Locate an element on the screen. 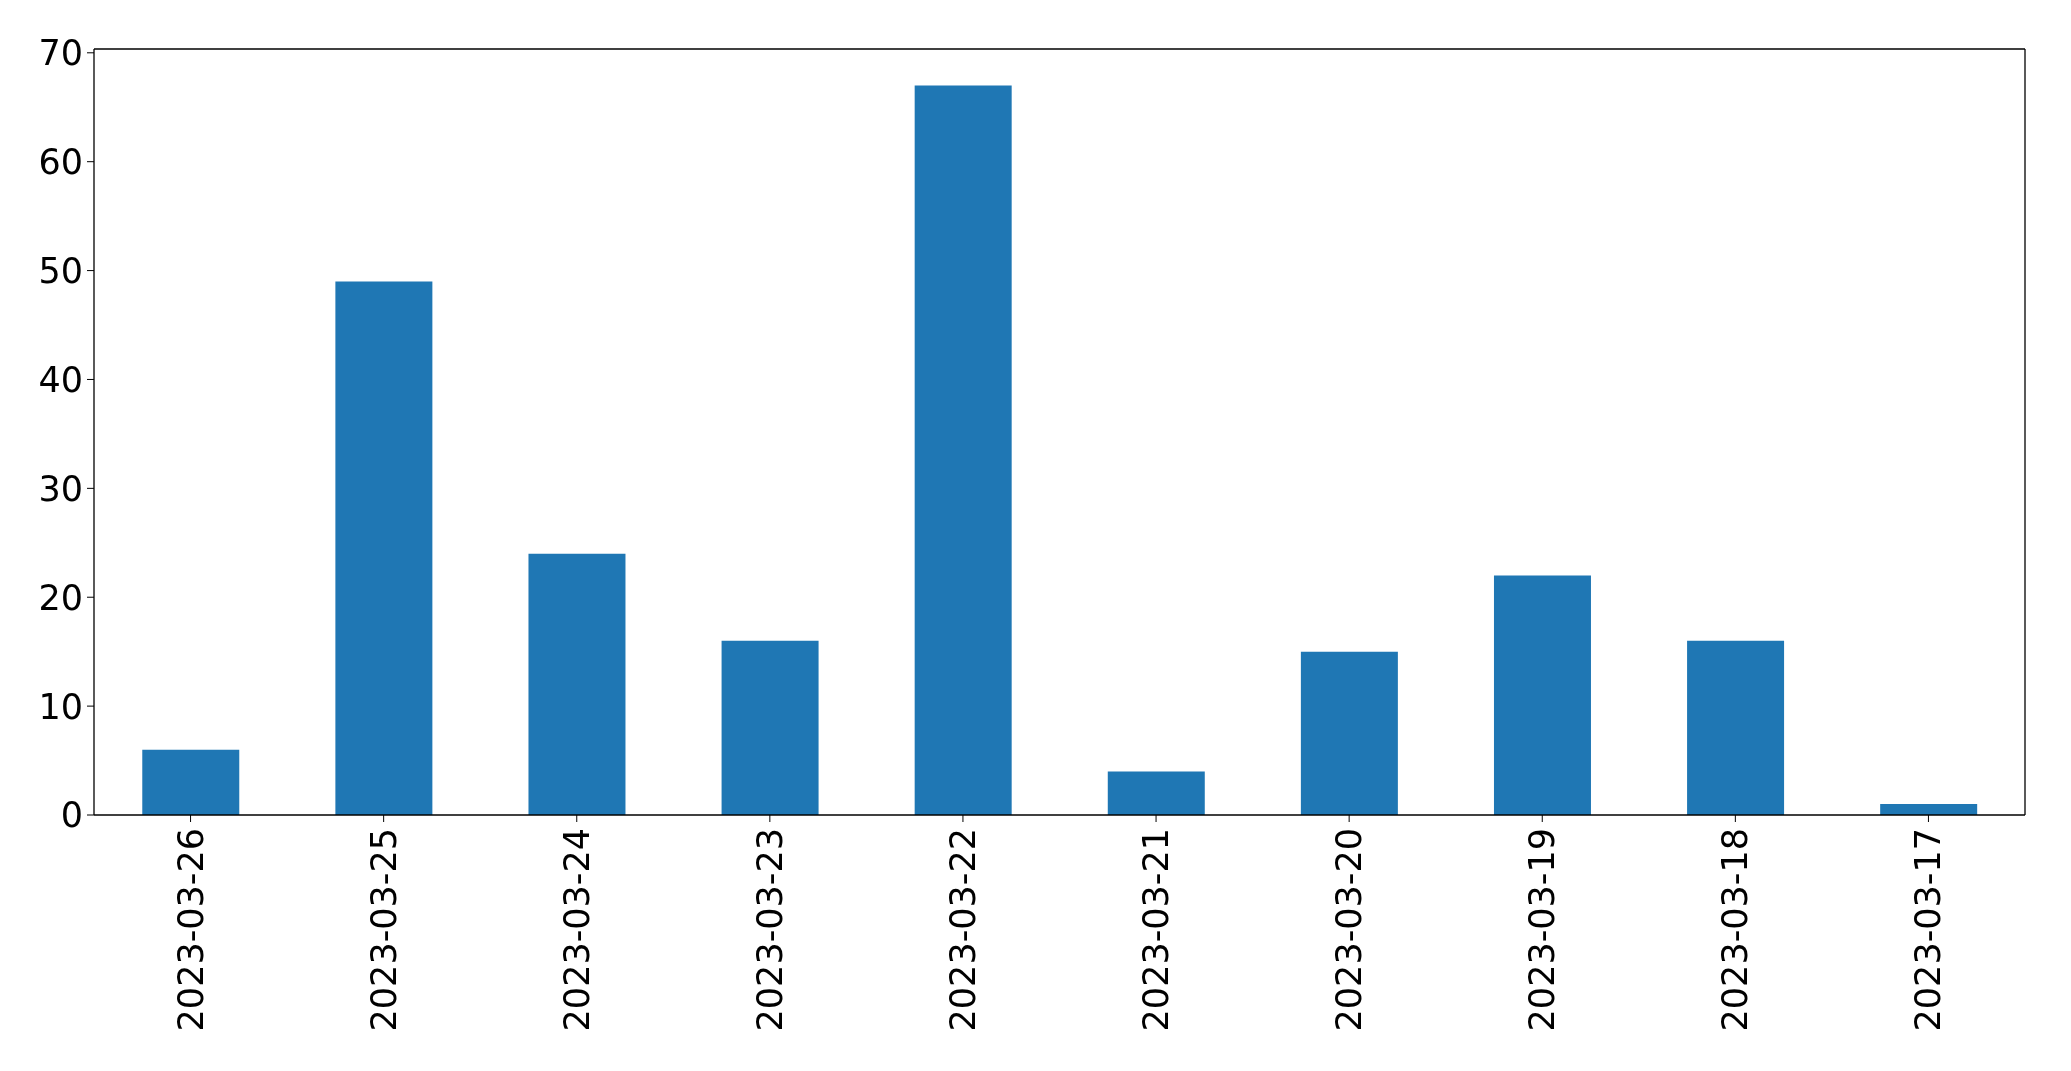 This screenshot has height=1071, width=2071. x-tick-label: 2023-03-24 is located at coordinates (576, 930).